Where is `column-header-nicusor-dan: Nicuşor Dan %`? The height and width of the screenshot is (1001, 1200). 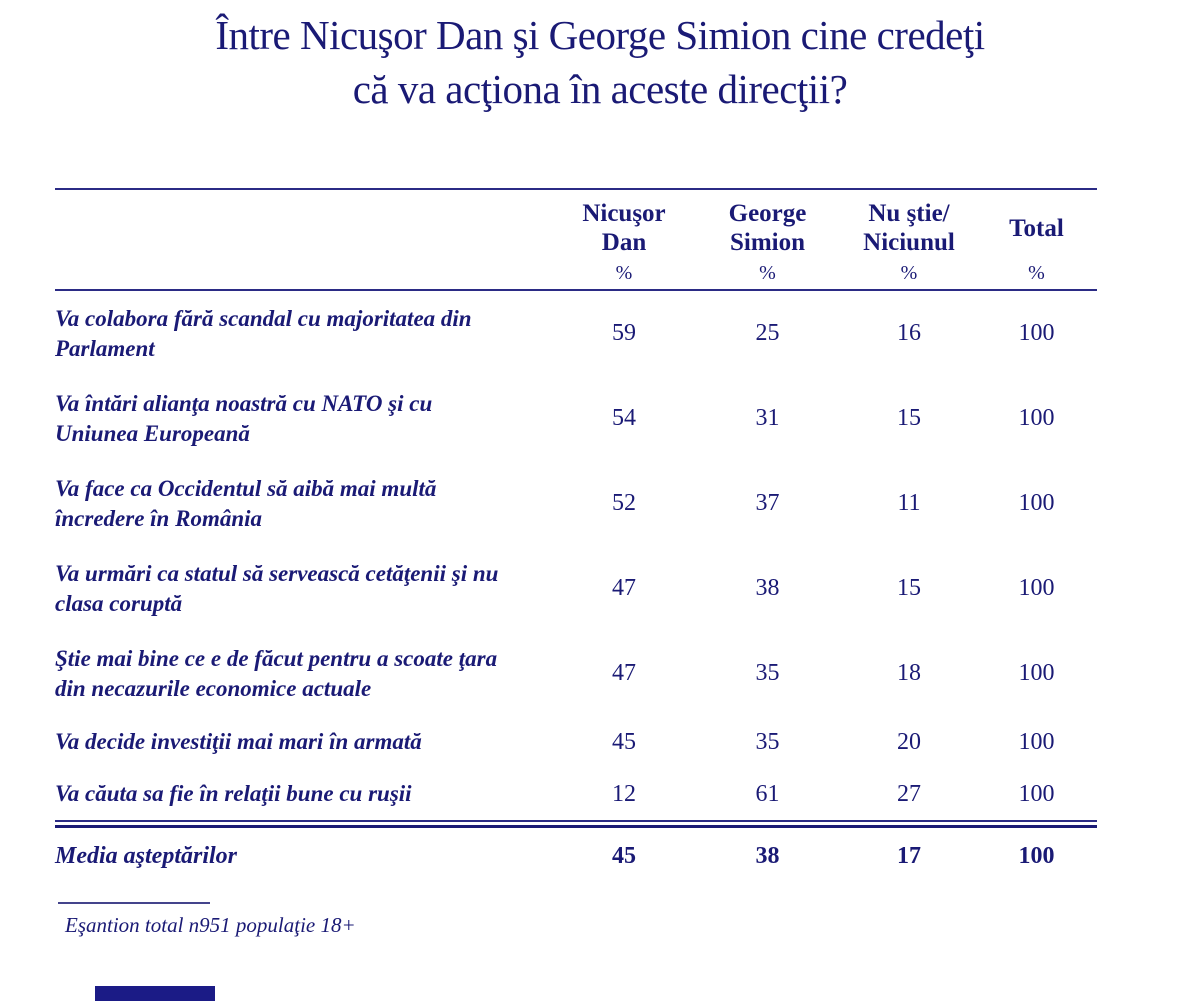 column-header-nicusor-dan: Nicuşor Dan % is located at coordinates (624, 241).